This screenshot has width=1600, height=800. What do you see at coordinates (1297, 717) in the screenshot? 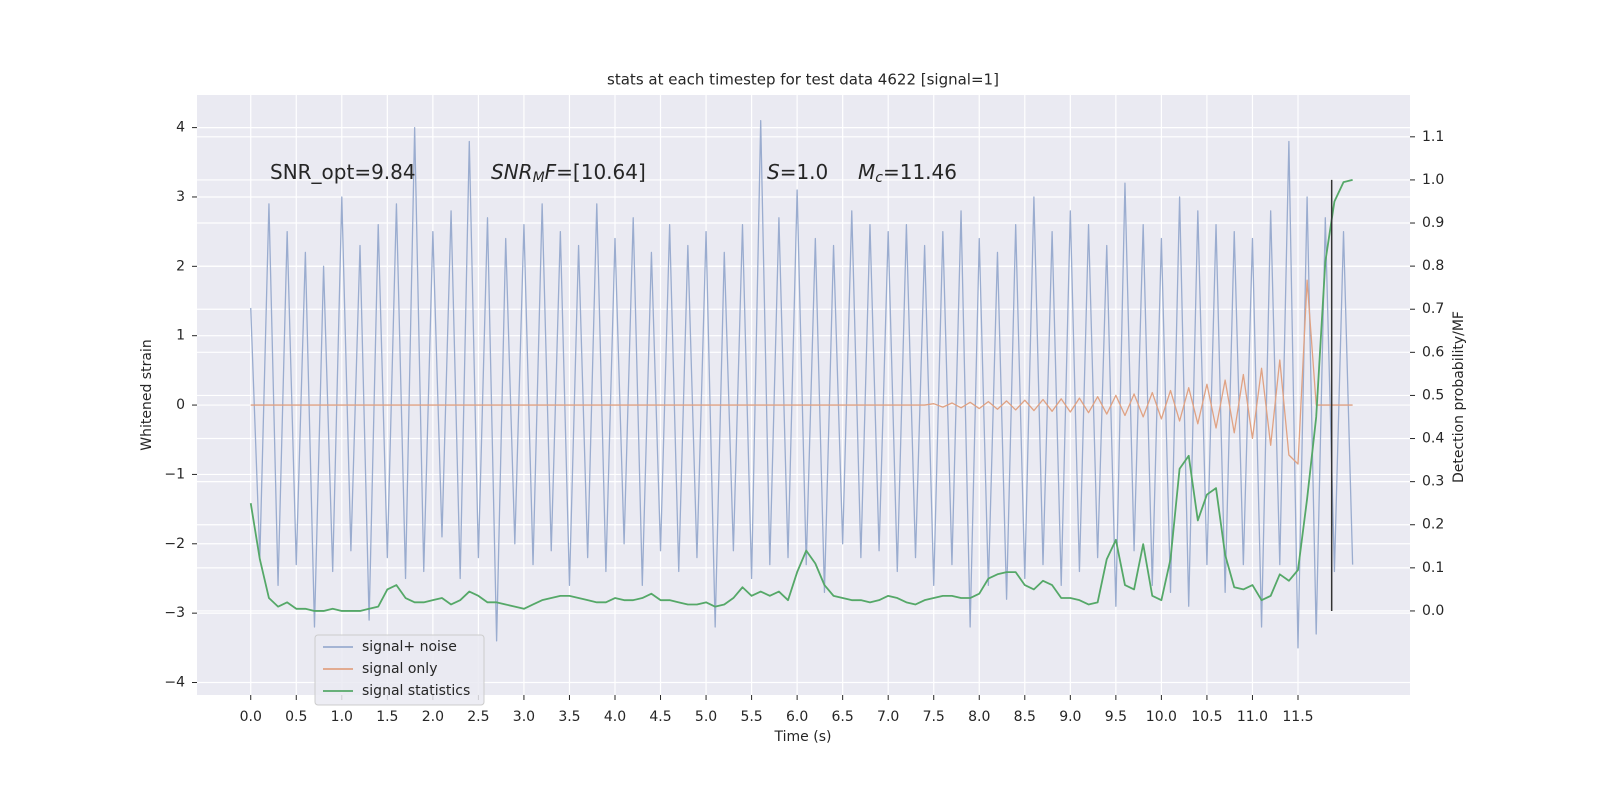
I see `x-tick-label: 11.5` at bounding box center [1297, 717].